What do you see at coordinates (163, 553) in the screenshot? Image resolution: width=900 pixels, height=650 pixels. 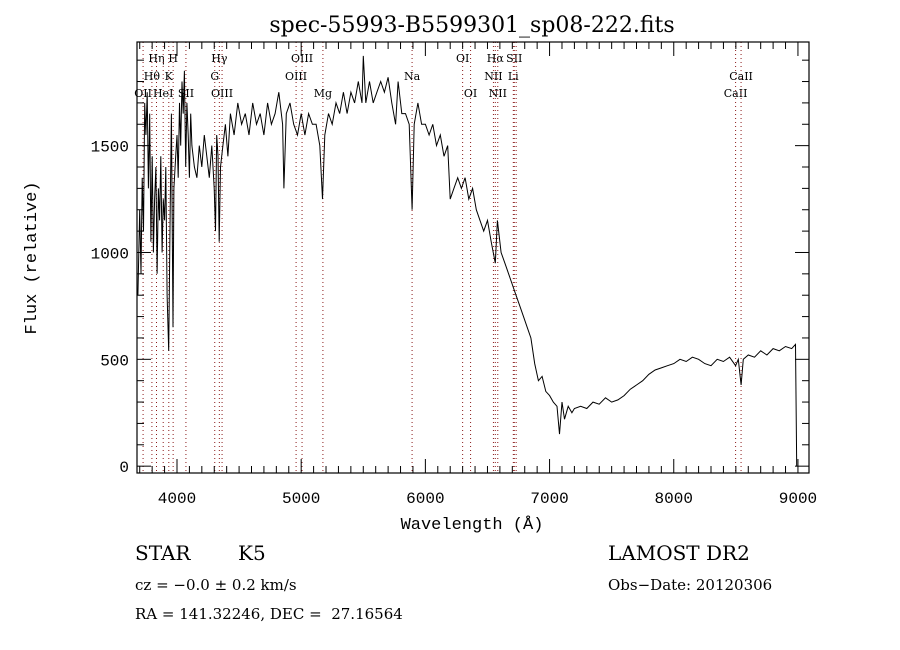 I see `object-class: STAR` at bounding box center [163, 553].